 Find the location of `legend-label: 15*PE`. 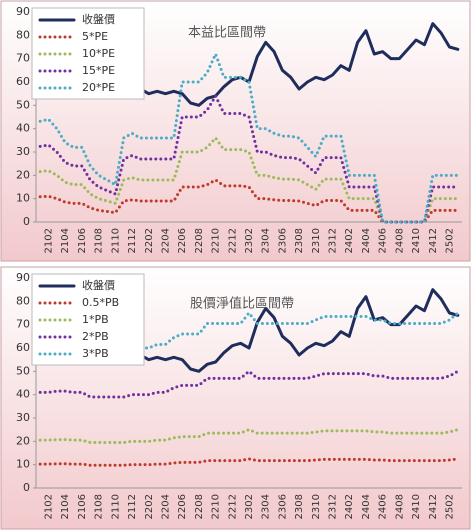

legend-label: 15*PE is located at coordinates (98, 70).